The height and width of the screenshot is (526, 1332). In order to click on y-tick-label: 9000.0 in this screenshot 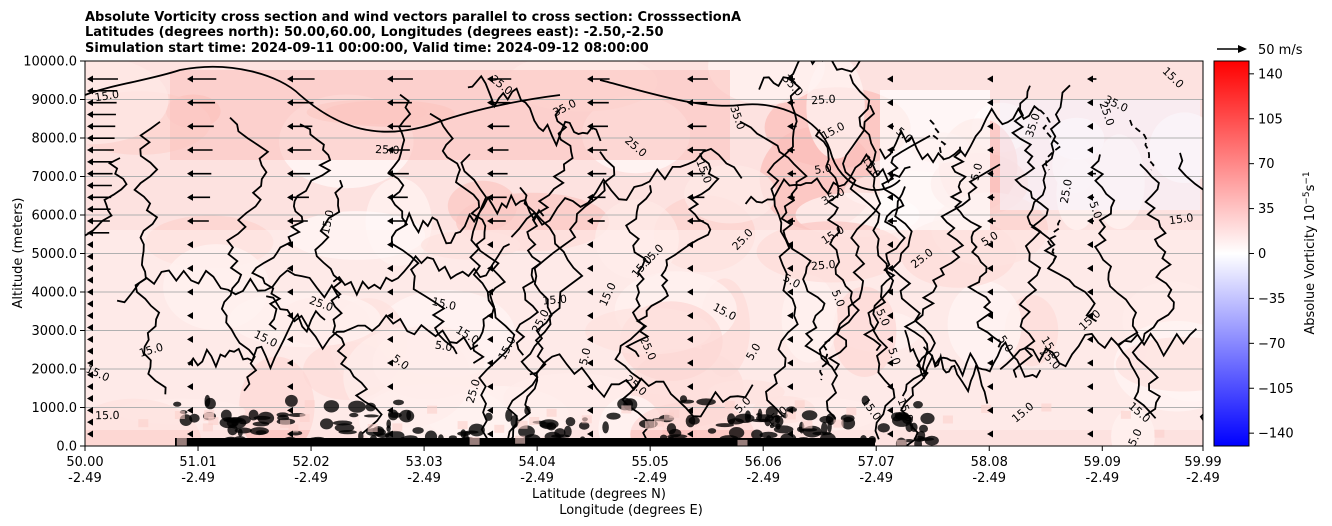, I will do `click(55, 100)`.